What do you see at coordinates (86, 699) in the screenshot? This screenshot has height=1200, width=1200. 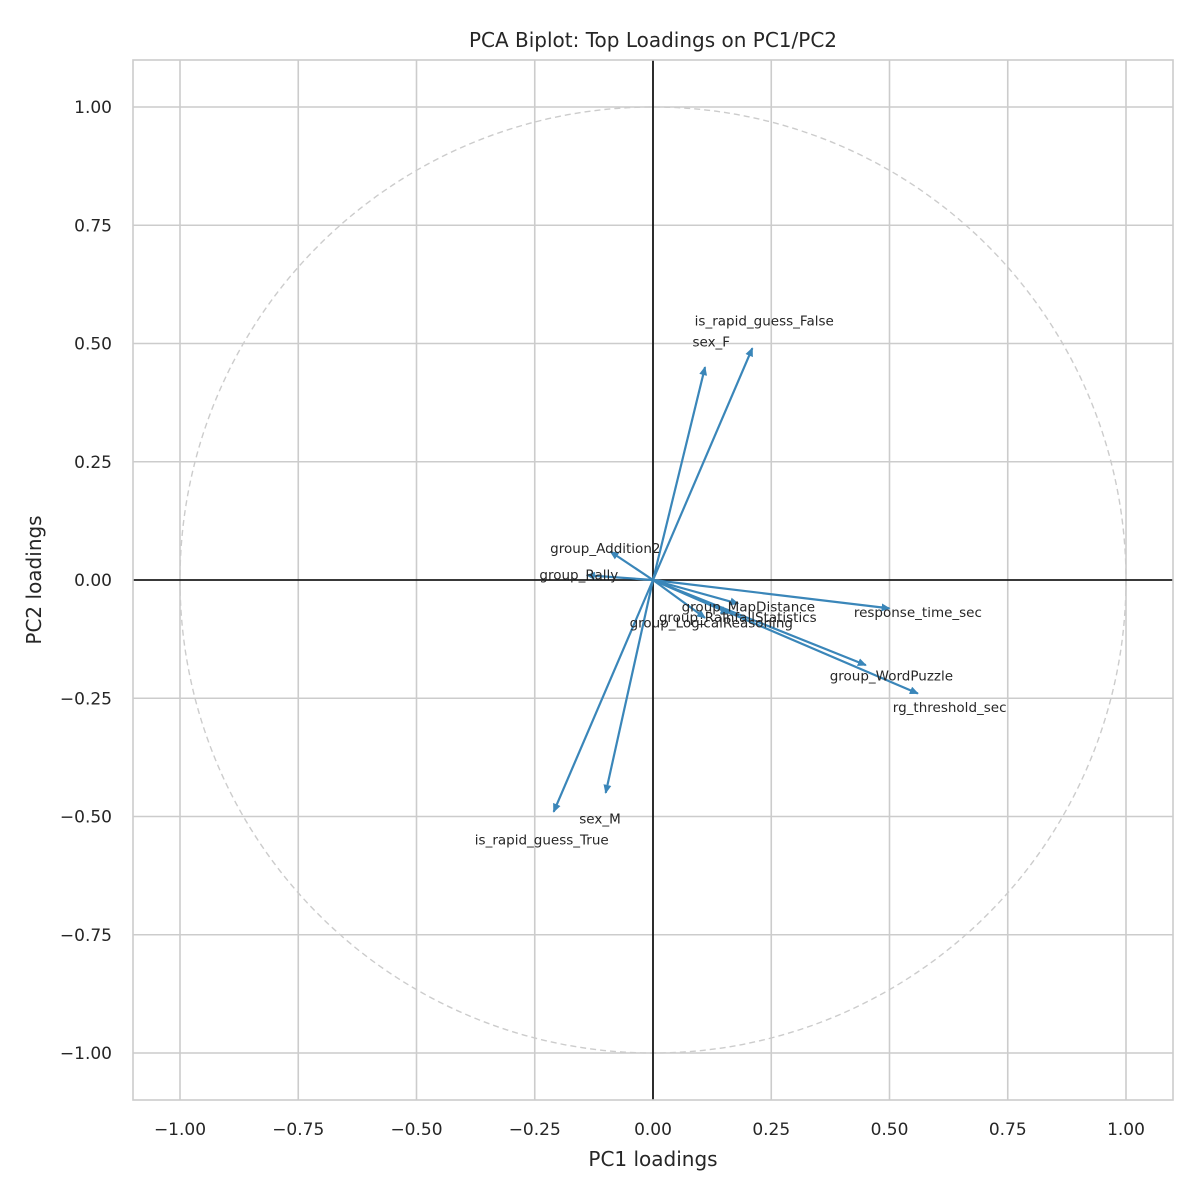 I see `y-tick-label: −0.25` at bounding box center [86, 699].